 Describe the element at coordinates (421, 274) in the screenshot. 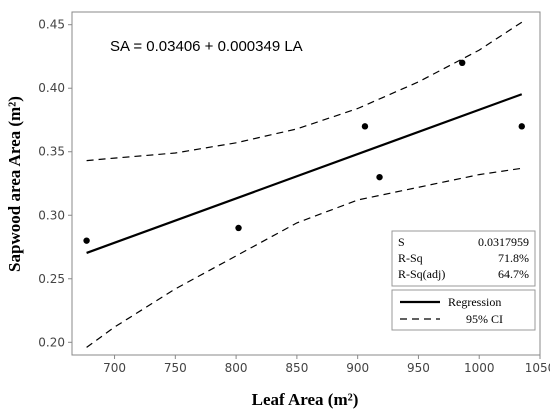

I see `stat-label-rsq-adj: R-Sq(adj)` at that location.